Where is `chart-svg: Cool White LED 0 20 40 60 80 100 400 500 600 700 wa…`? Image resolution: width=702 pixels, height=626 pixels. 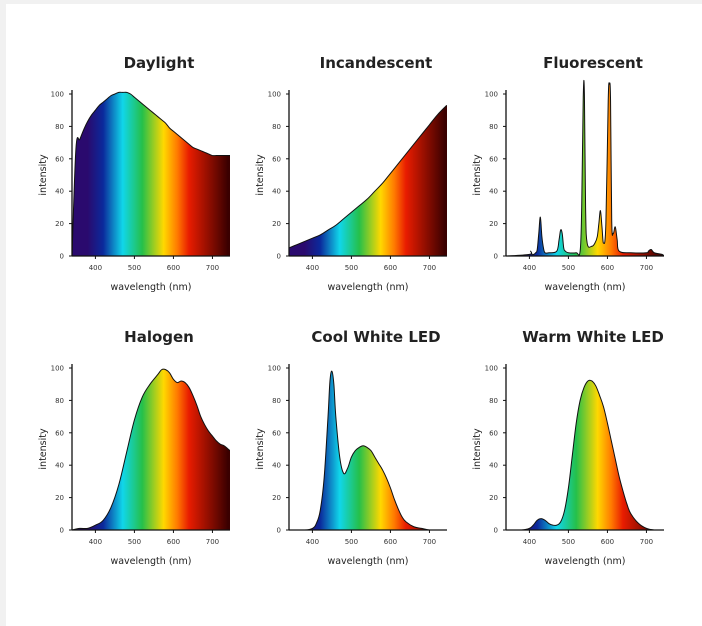
chart-svg: Cool White LED 0 20 40 60 80 100 400 500 600 700 wa… is located at coordinates (351, 447).